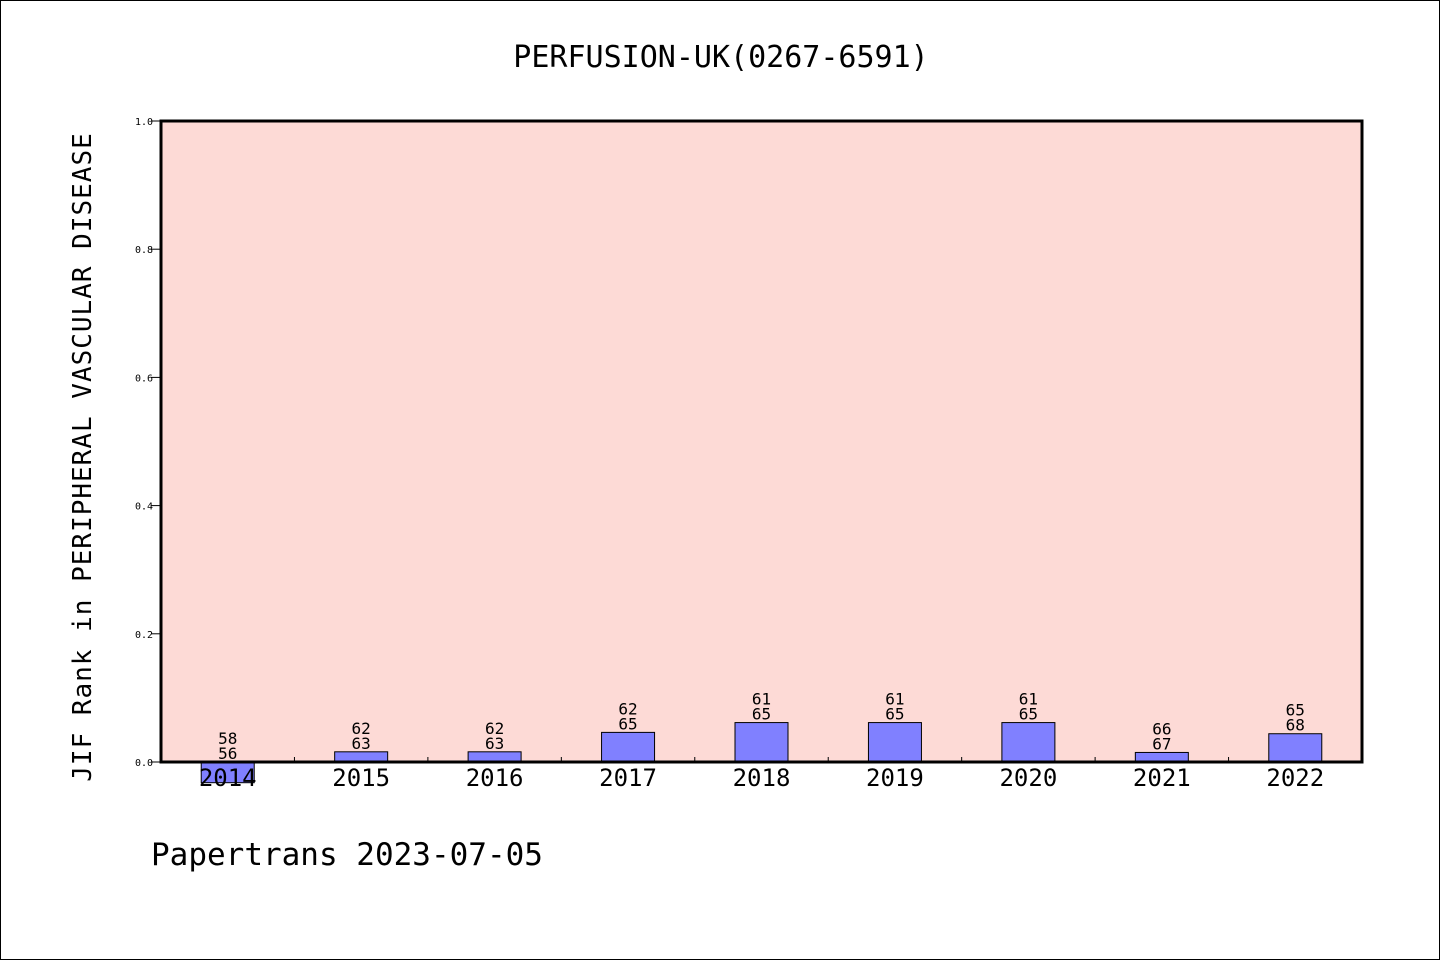  What do you see at coordinates (1028, 778) in the screenshot?
I see `x-tick-label: 2020` at bounding box center [1028, 778].